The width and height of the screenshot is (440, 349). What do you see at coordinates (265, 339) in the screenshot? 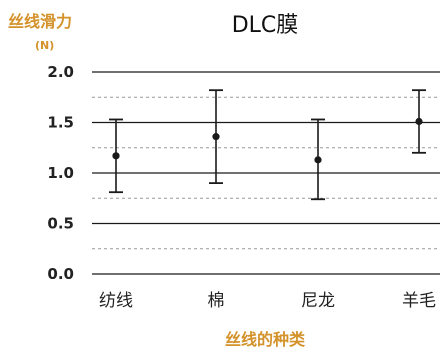
I see `x-axis-label: 丝线的种类` at bounding box center [265, 339].